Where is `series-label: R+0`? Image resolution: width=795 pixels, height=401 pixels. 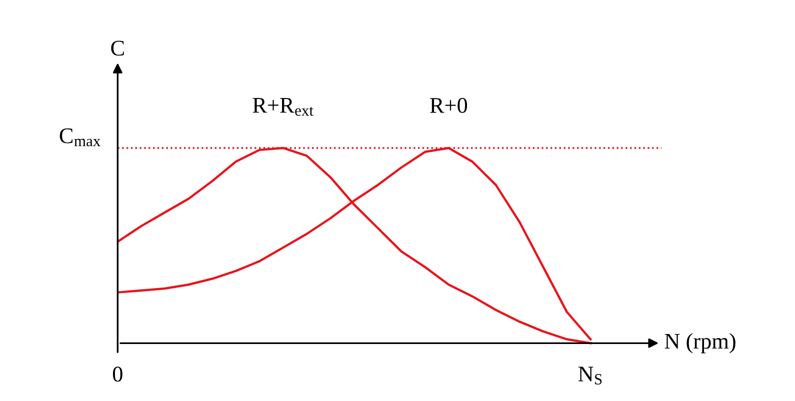 series-label: R+0 is located at coordinates (449, 105).